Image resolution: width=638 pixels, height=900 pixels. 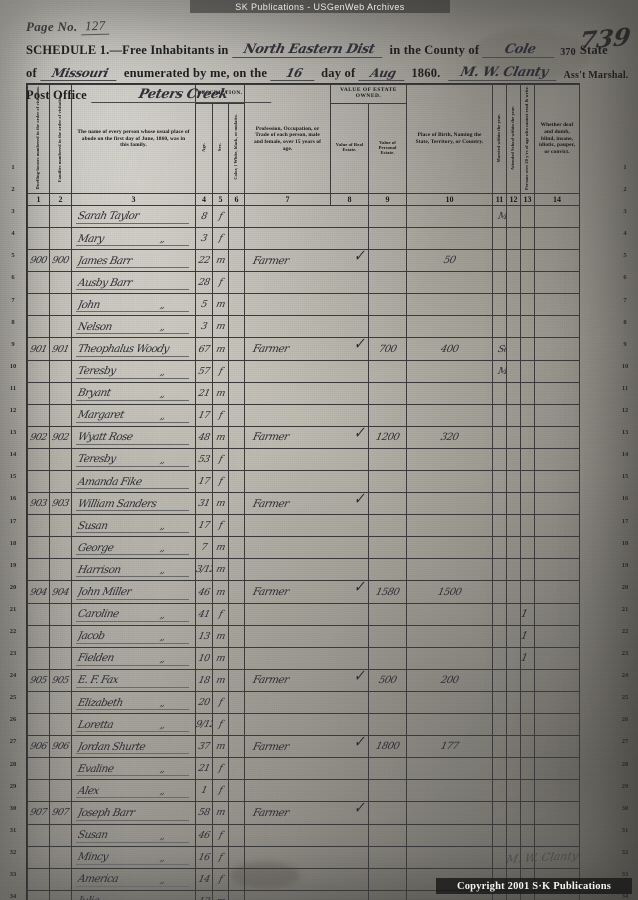 I want to click on cell-birthplace: Missouri, so click(x=499, y=216).